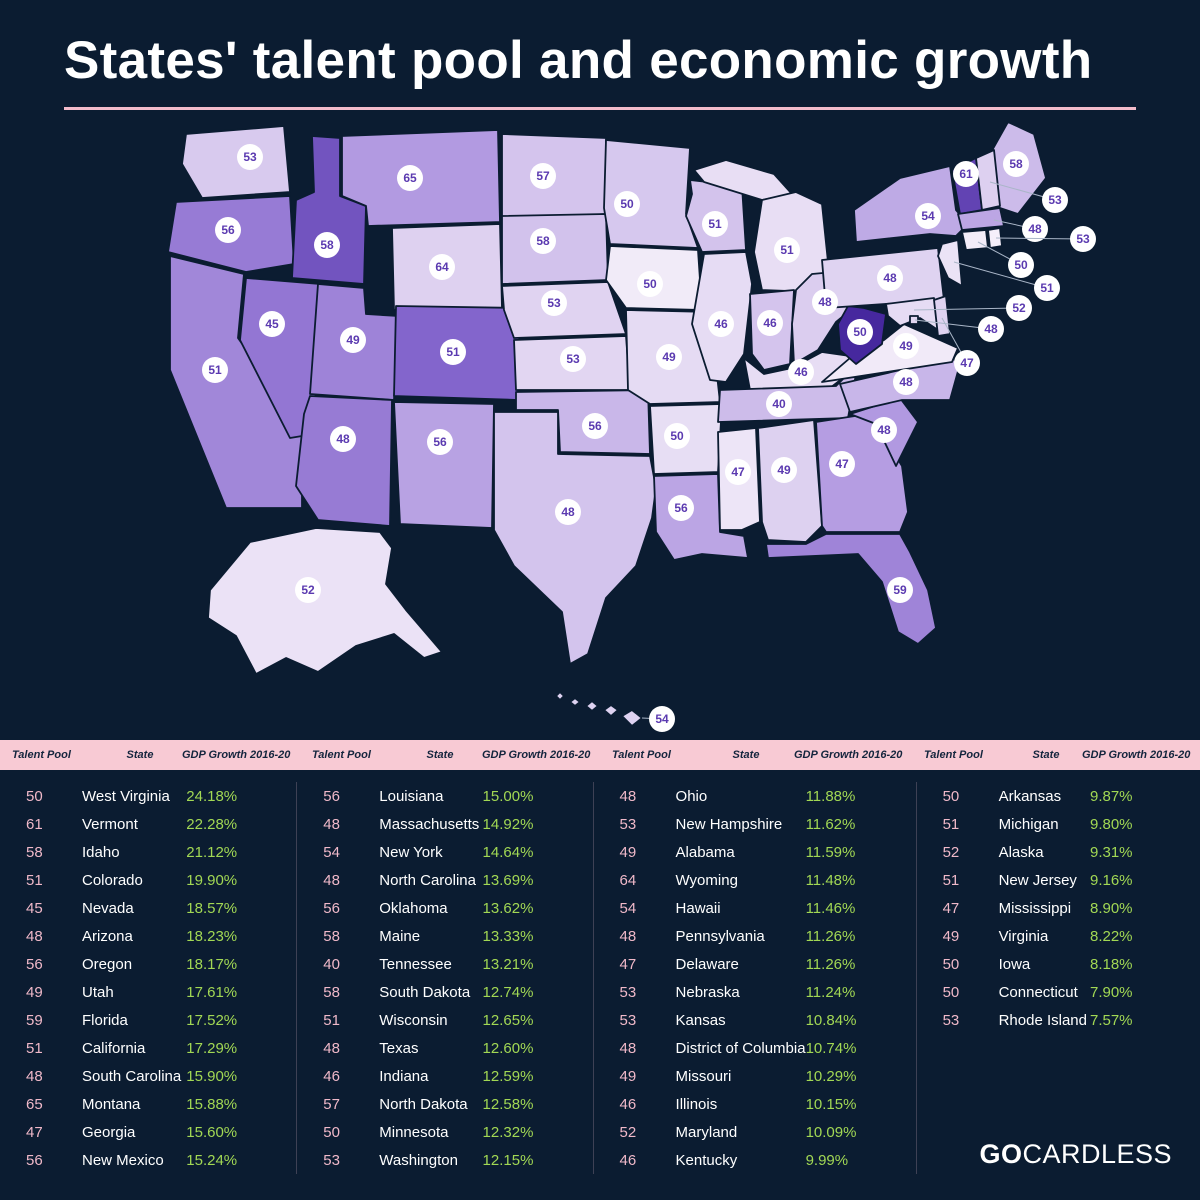  Describe the element at coordinates (729, 824) in the screenshot. I see `cell-state-name: New Hampshire` at that location.